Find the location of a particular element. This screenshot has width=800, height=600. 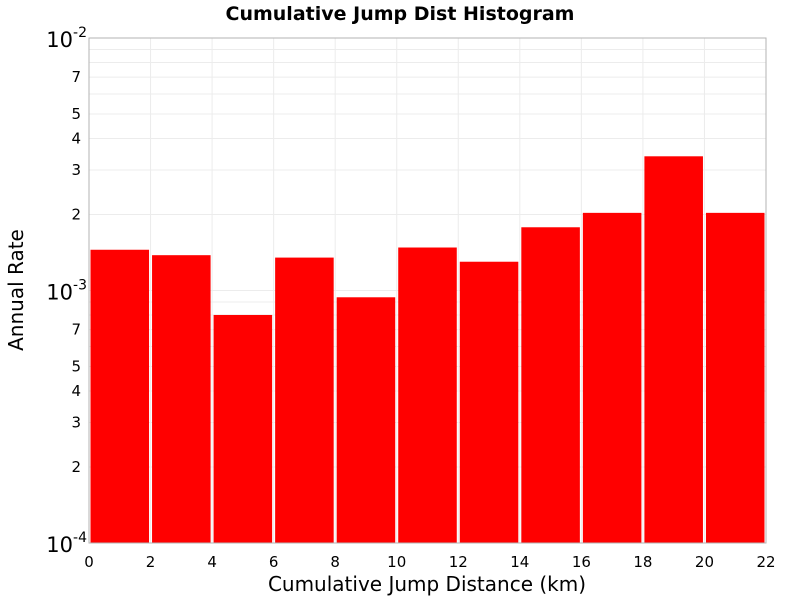

x-tick-label: 14 is located at coordinates (519, 562).